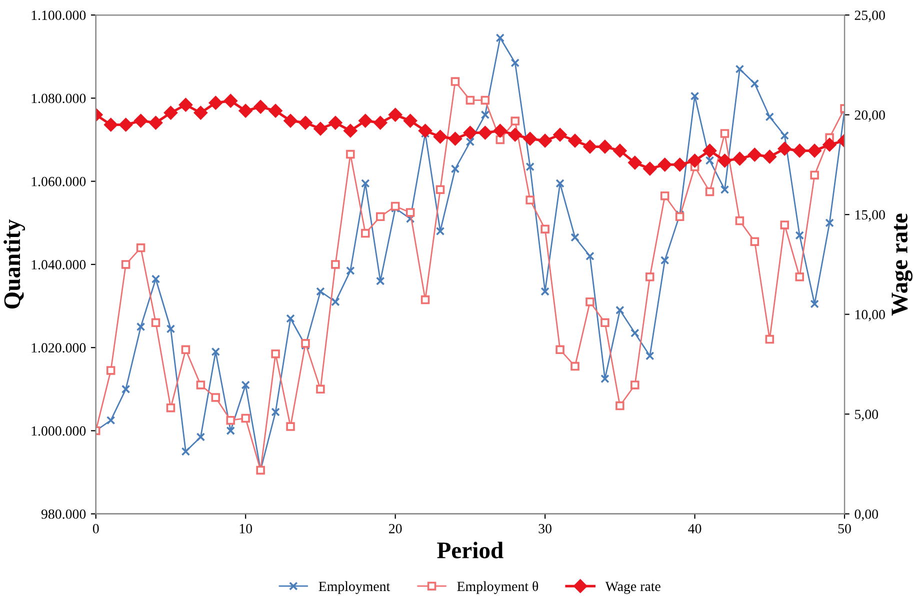 Image resolution: width=913 pixels, height=601 pixels. What do you see at coordinates (470, 550) in the screenshot?
I see `x-axis-title: Period` at bounding box center [470, 550].